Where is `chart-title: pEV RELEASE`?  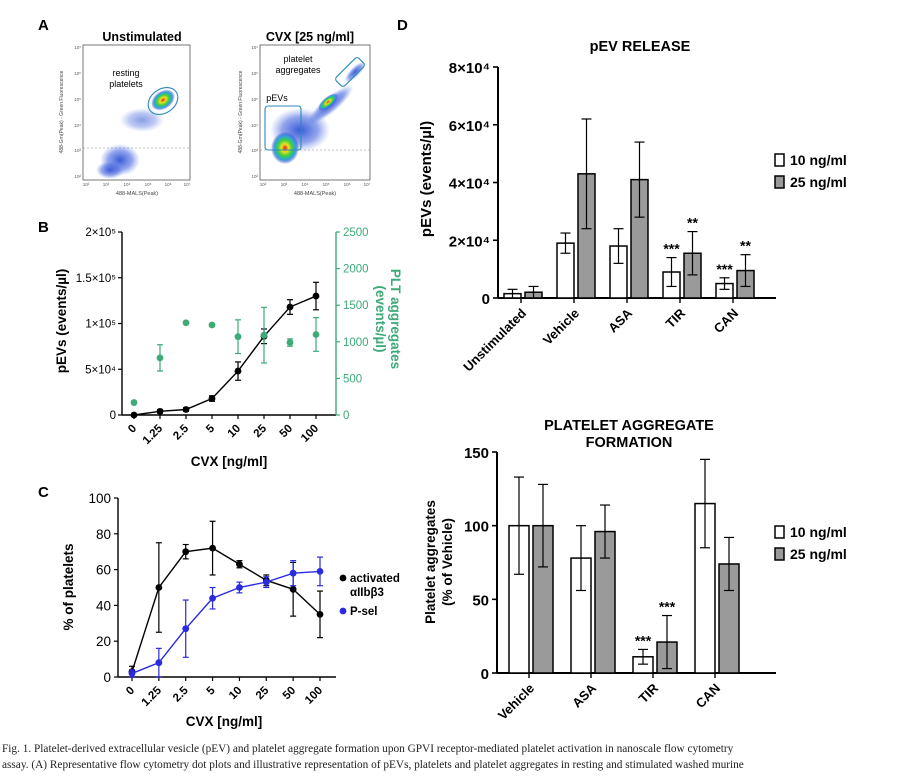
chart-title: pEV RELEASE is located at coordinates (640, 47).